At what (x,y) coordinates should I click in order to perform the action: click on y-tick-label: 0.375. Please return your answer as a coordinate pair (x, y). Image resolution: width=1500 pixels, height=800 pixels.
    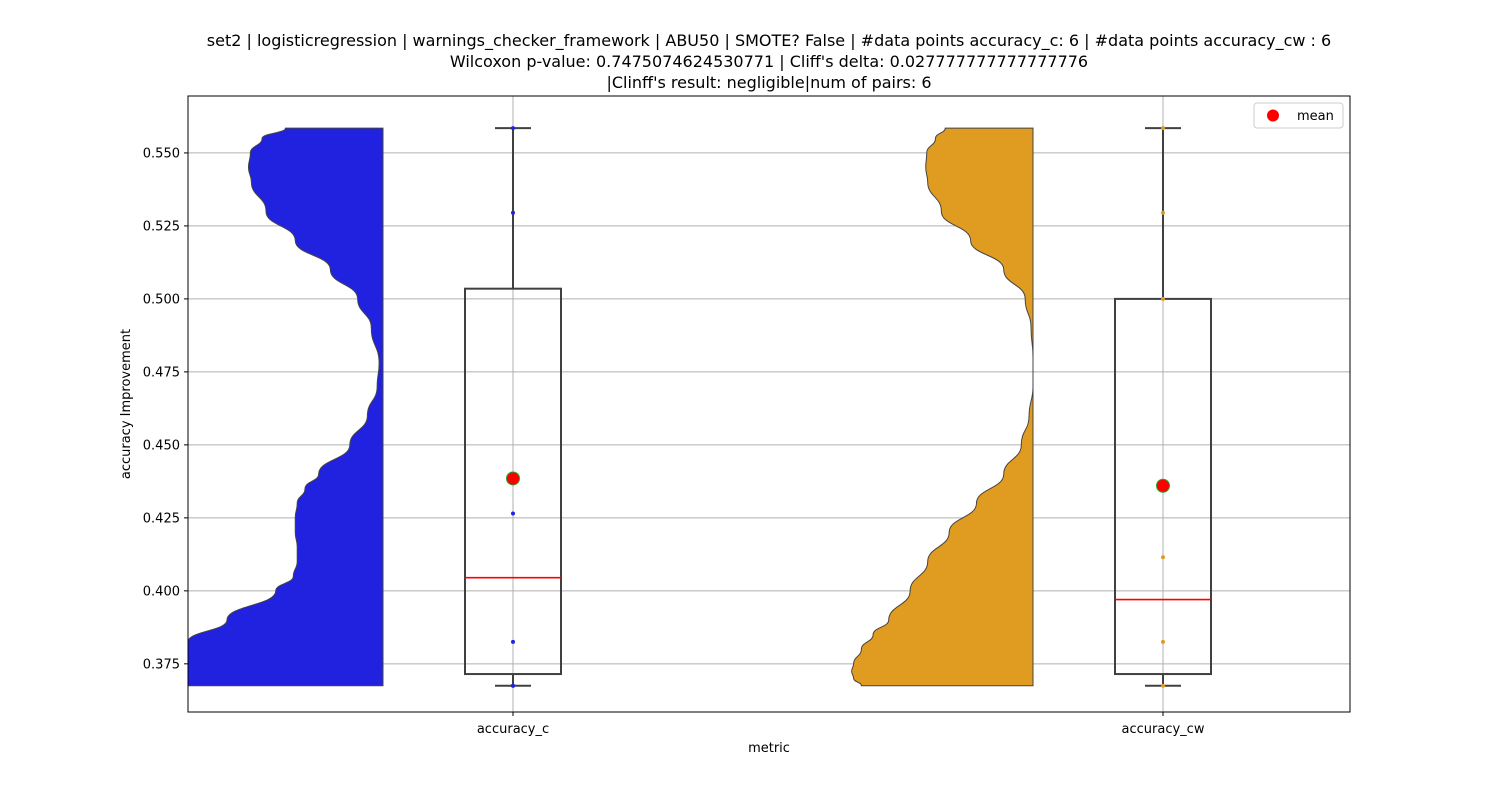
    Looking at the image, I should click on (161, 664).